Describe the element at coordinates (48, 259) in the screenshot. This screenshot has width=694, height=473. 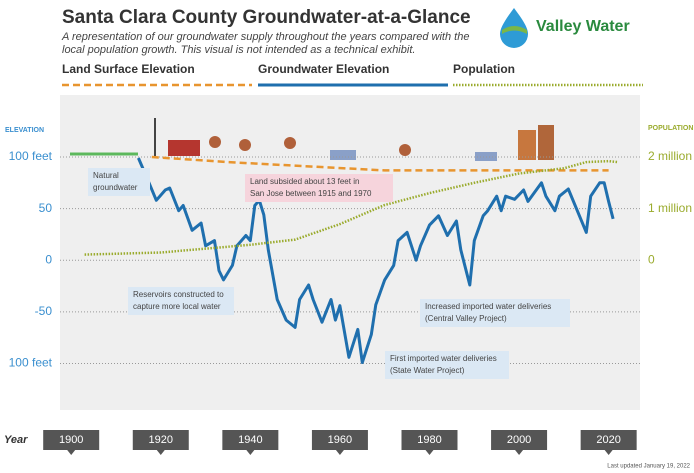
I see `y-tick-label: 0` at that location.